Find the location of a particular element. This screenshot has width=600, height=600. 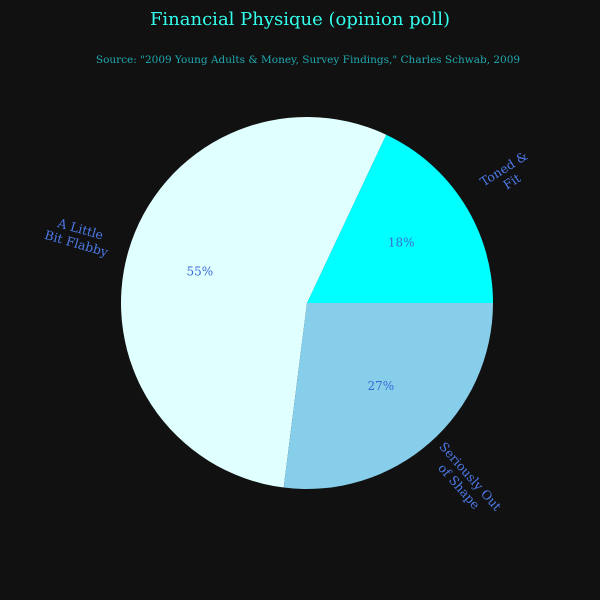

slice-percent-label: 18% is located at coordinates (401, 243).